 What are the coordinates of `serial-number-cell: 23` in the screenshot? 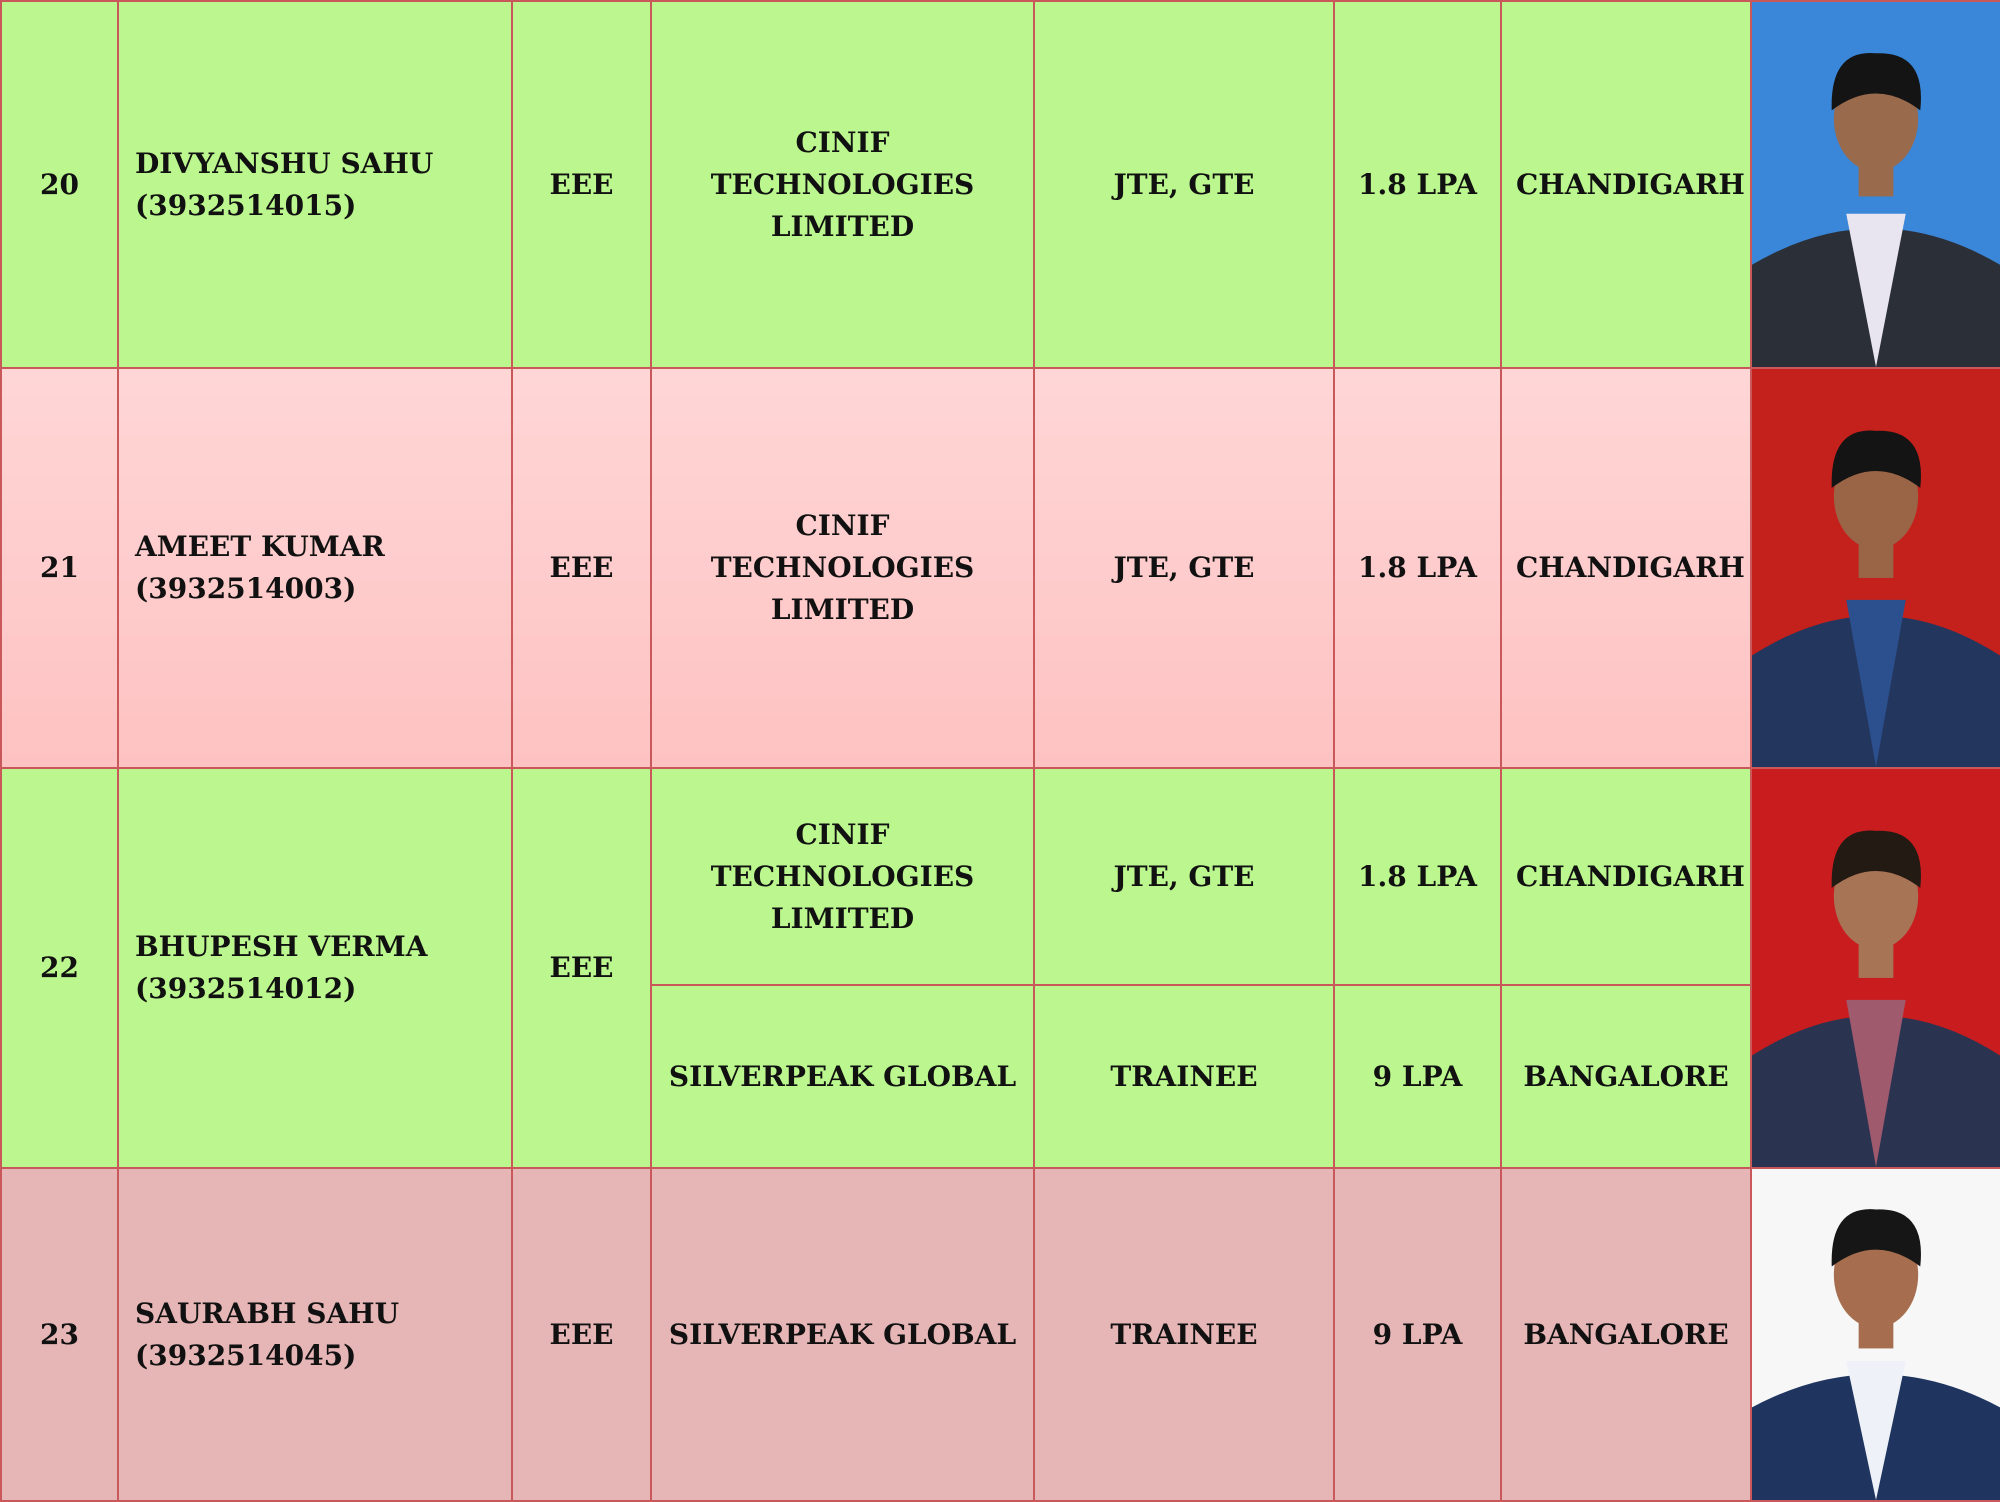 It's located at (59, 1334).